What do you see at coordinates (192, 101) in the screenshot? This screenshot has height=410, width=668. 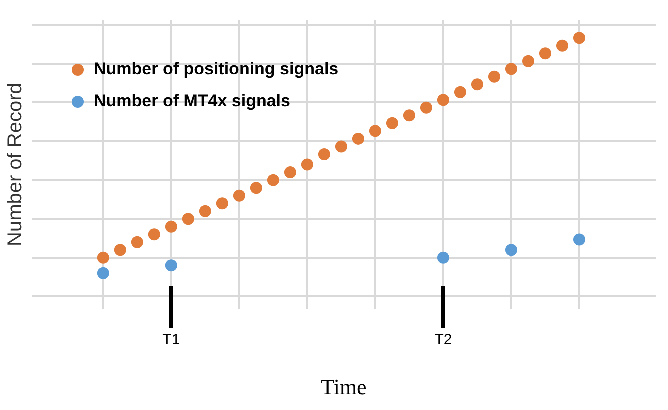 I see `legend-label: Number of MT4x signals` at bounding box center [192, 101].